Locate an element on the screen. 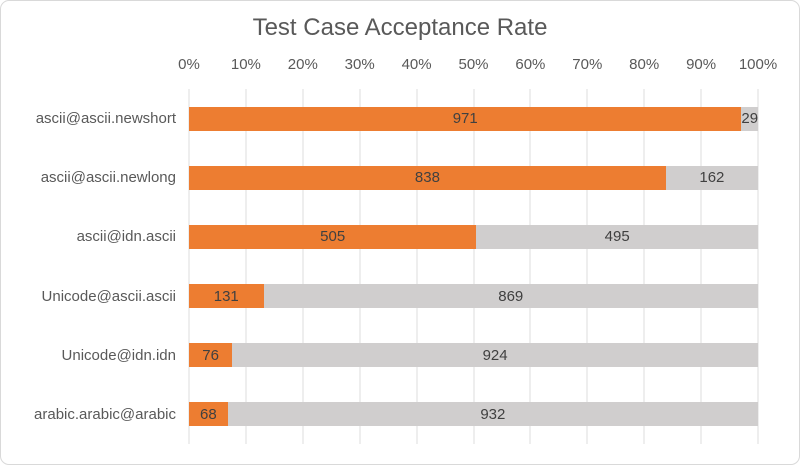  x-tick-label: 40% is located at coordinates (416, 64).